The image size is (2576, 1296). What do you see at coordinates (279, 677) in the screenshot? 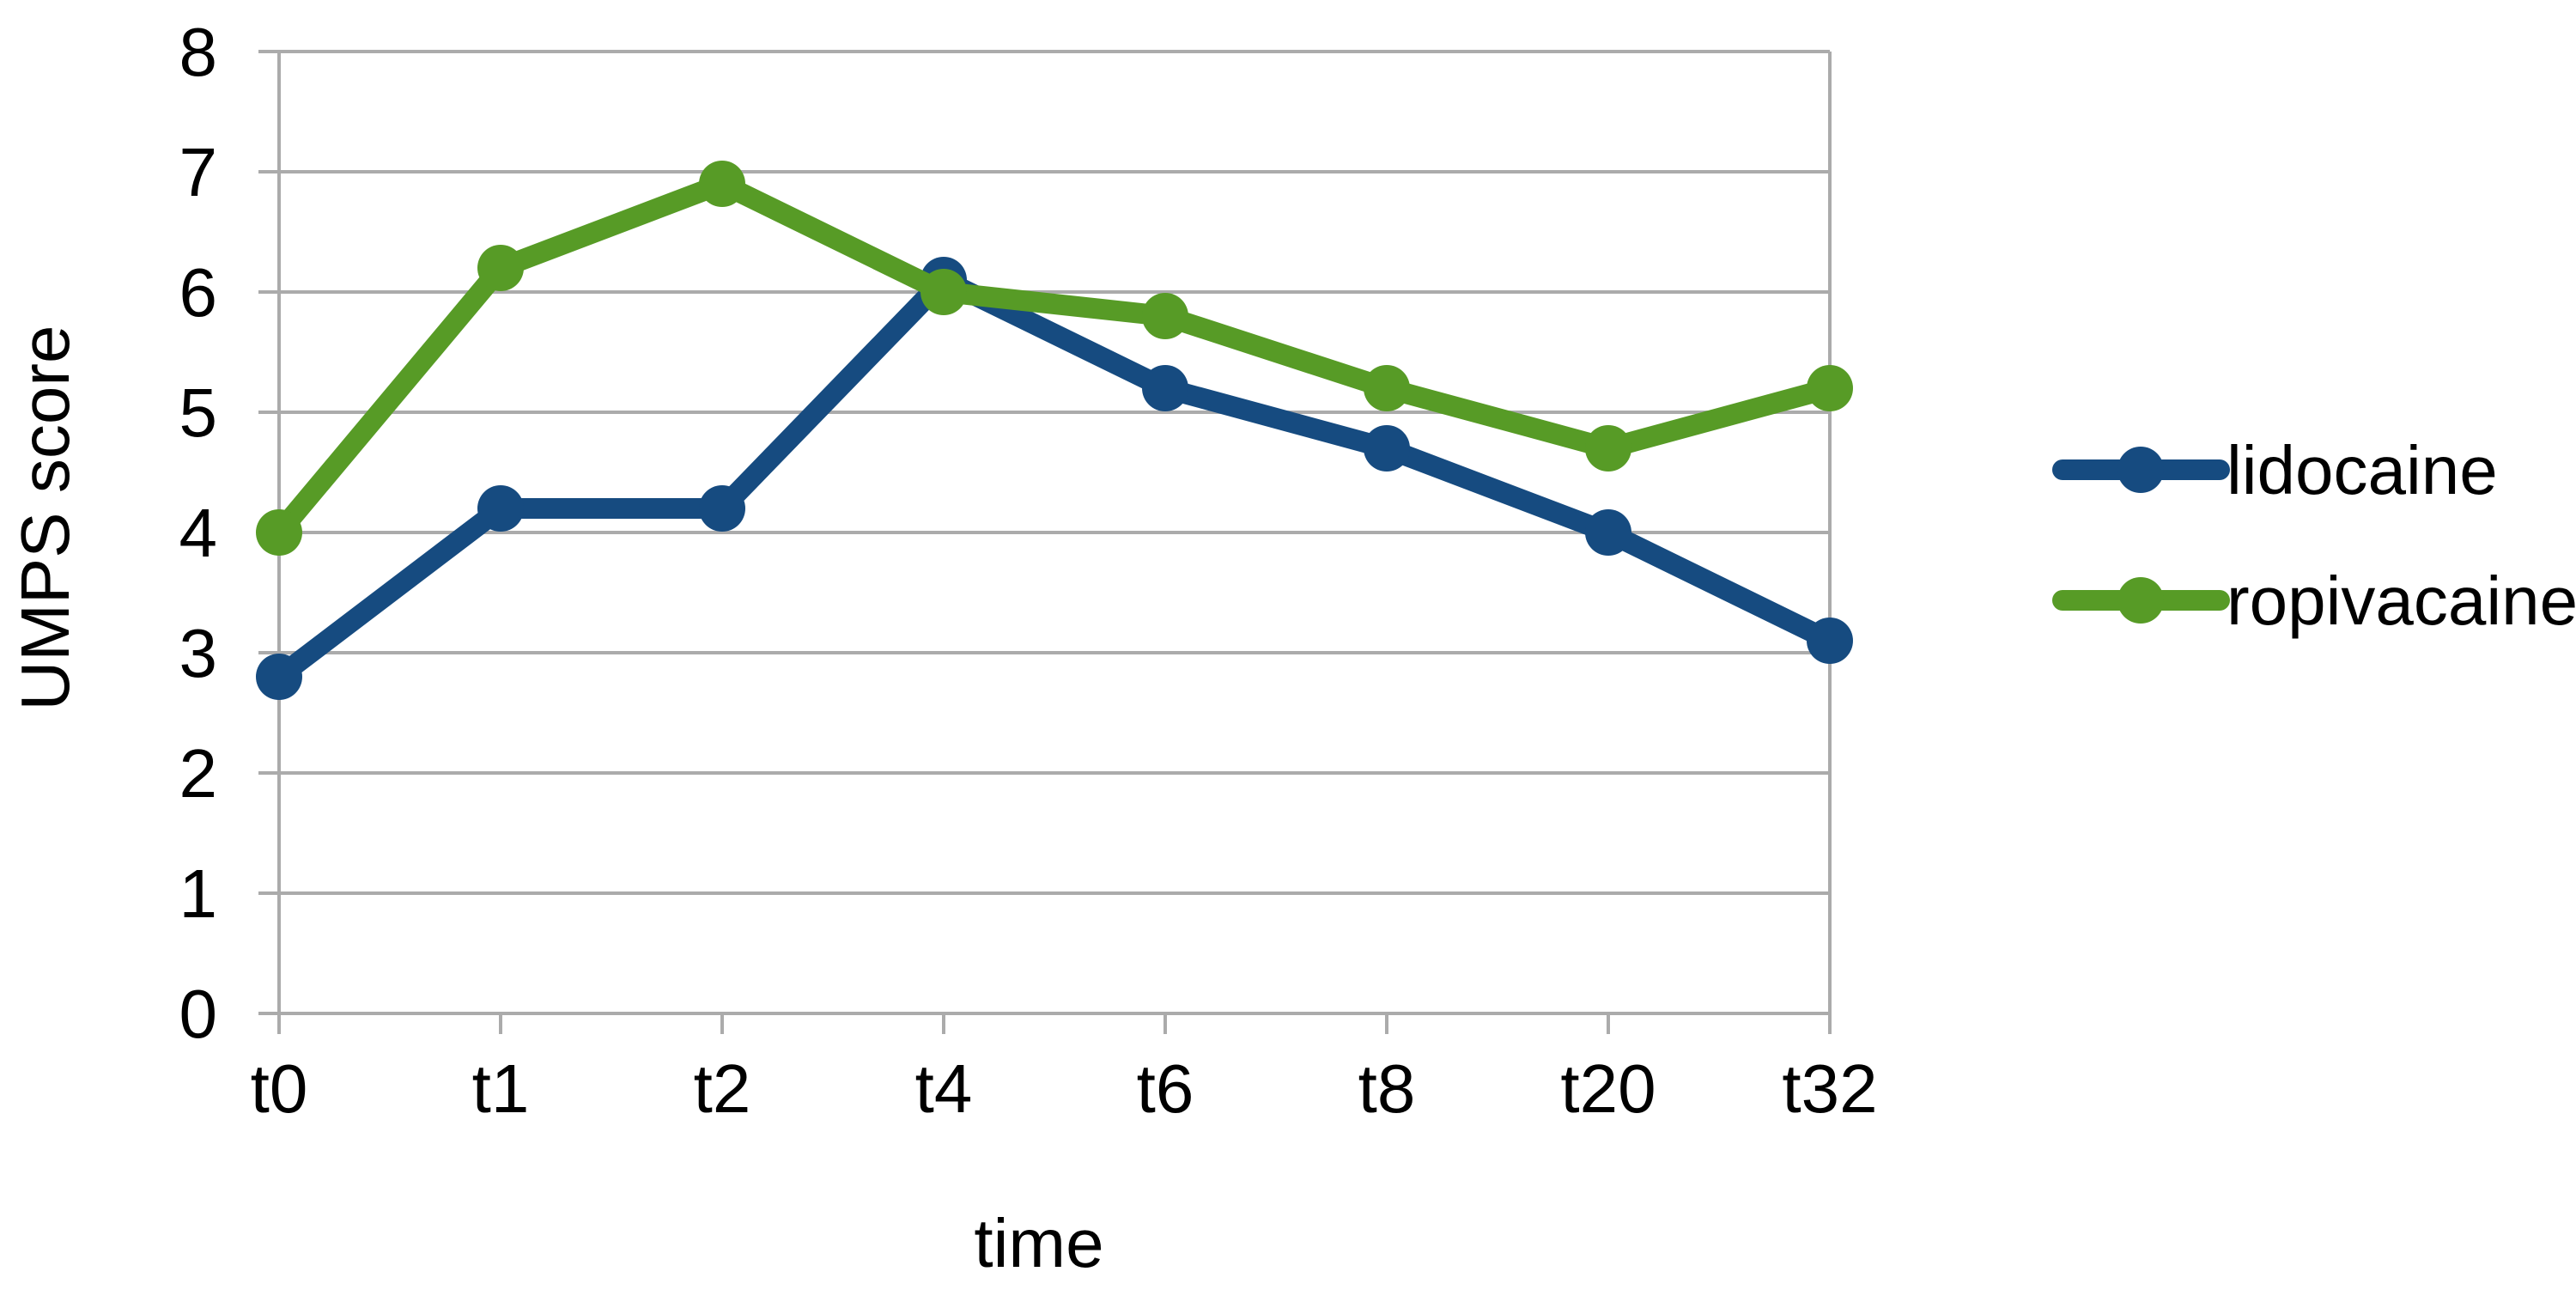
I see `marker-lidocaine-t0` at bounding box center [279, 677].